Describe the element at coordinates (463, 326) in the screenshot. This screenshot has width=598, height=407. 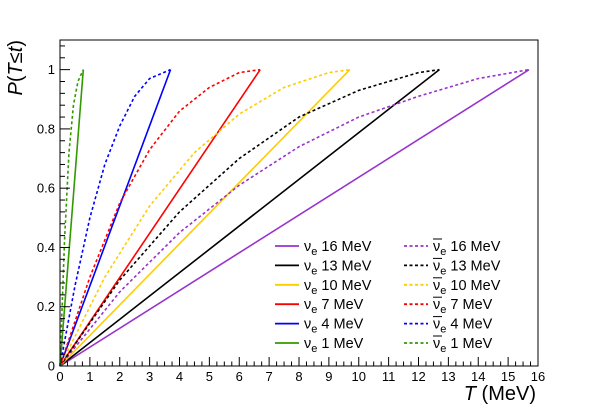
I see `legend-label-9: νe 4 MeV` at that location.